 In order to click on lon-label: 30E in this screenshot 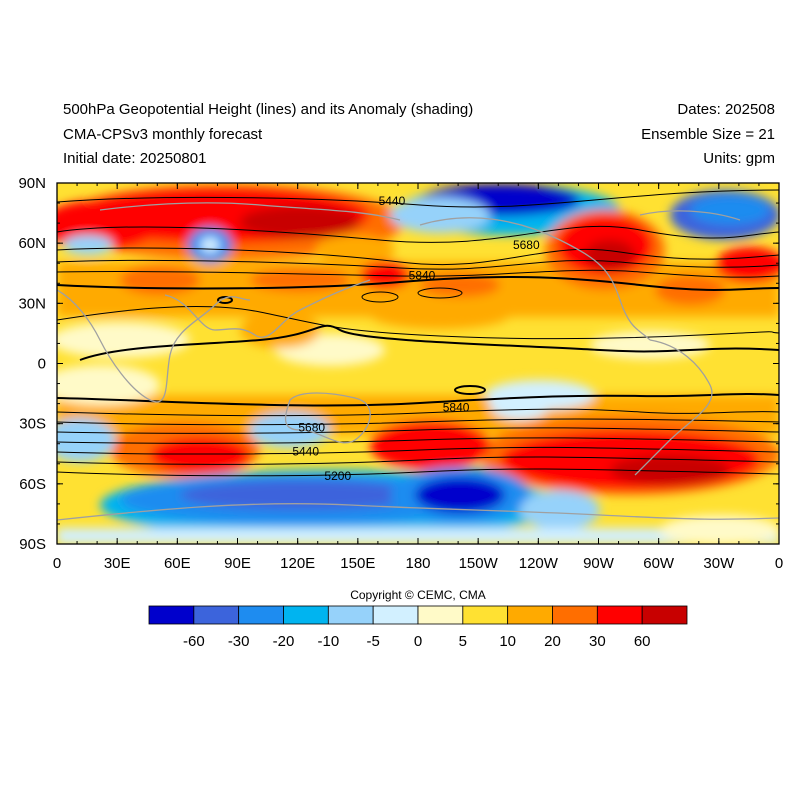, I will do `click(117, 563)`.